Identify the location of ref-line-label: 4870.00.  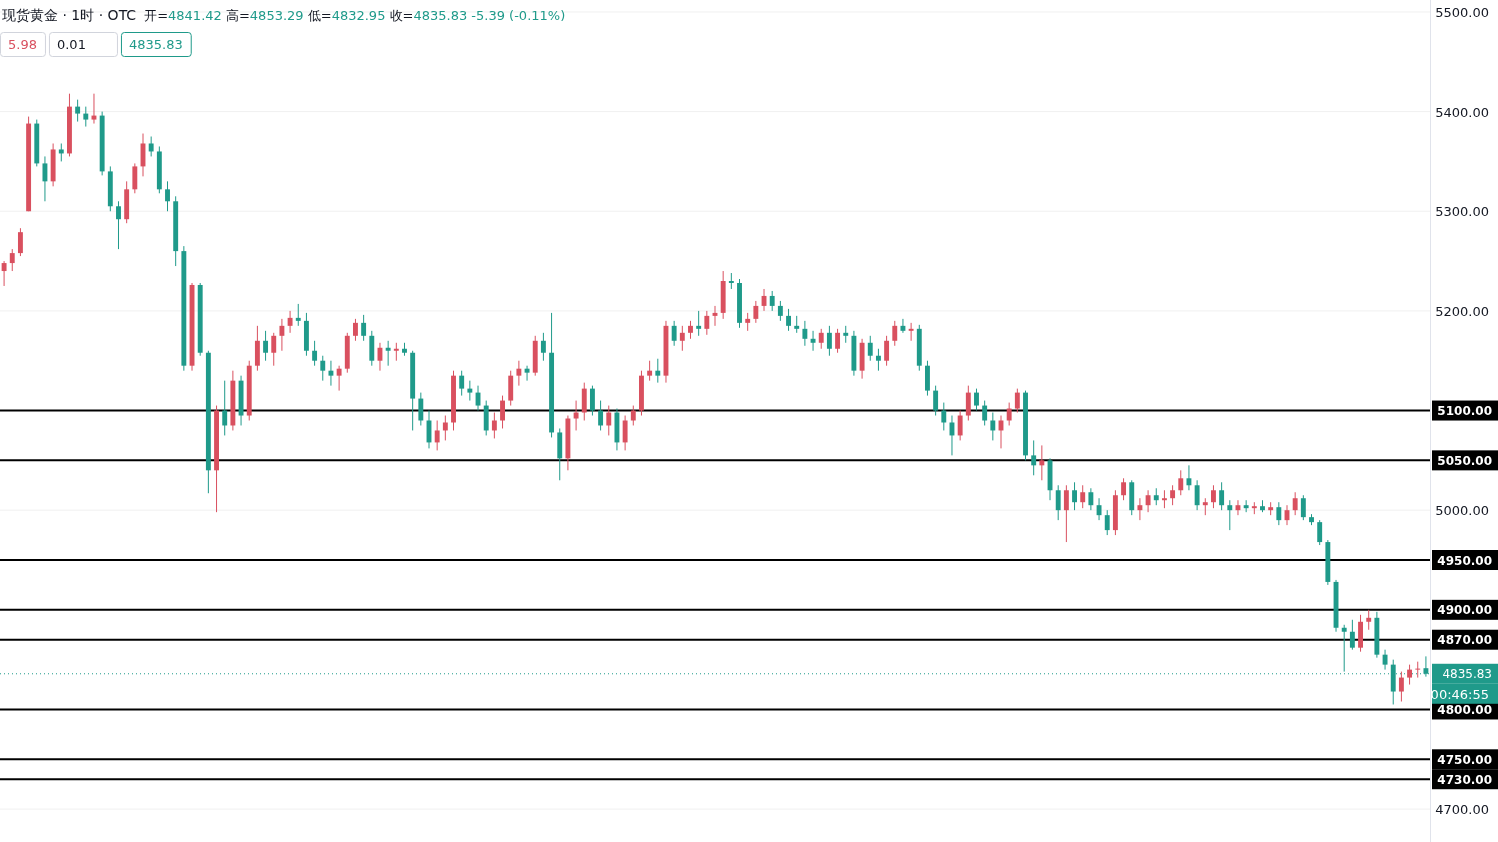
(1464, 640).